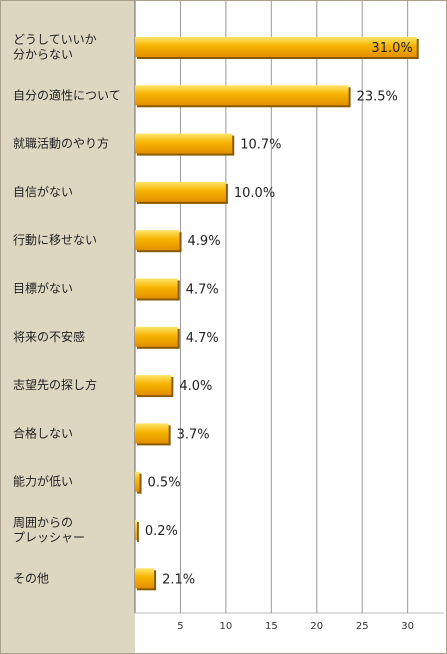 The width and height of the screenshot is (447, 654). Describe the element at coordinates (49, 336) in the screenshot. I see `category-label: 将来の不安感` at that location.